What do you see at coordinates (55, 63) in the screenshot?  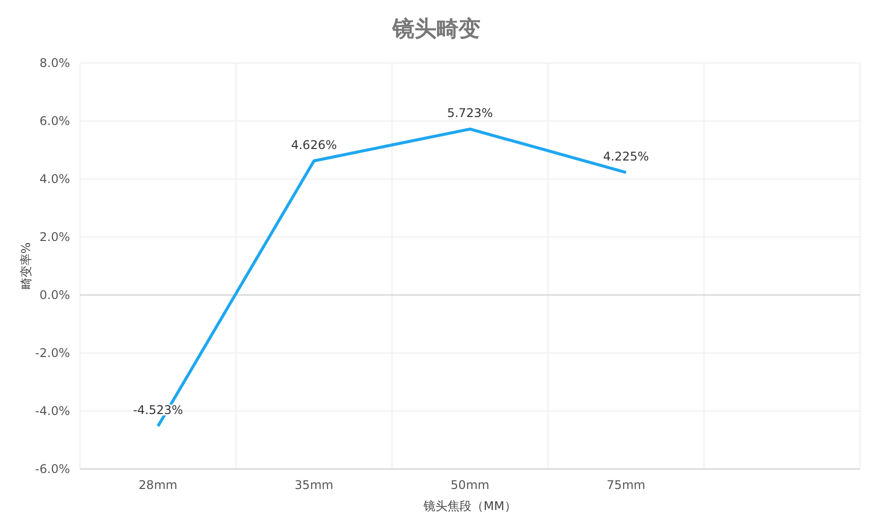 I see `y-tick-label: 8.0%` at bounding box center [55, 63].